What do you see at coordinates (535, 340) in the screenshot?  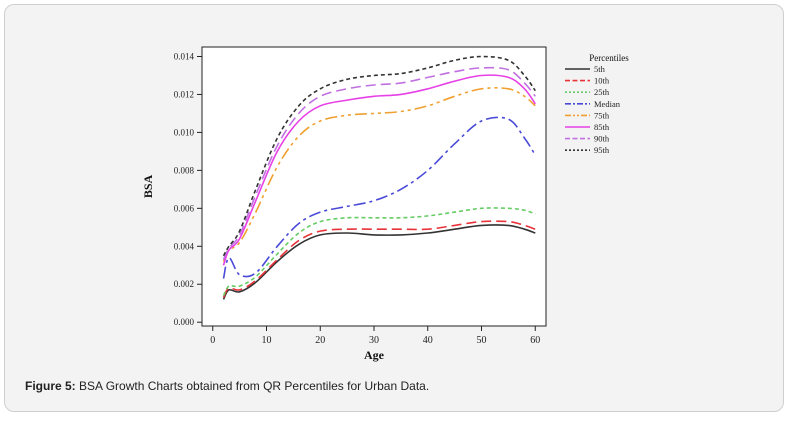 I see `x-tick-label: 60` at bounding box center [535, 340].